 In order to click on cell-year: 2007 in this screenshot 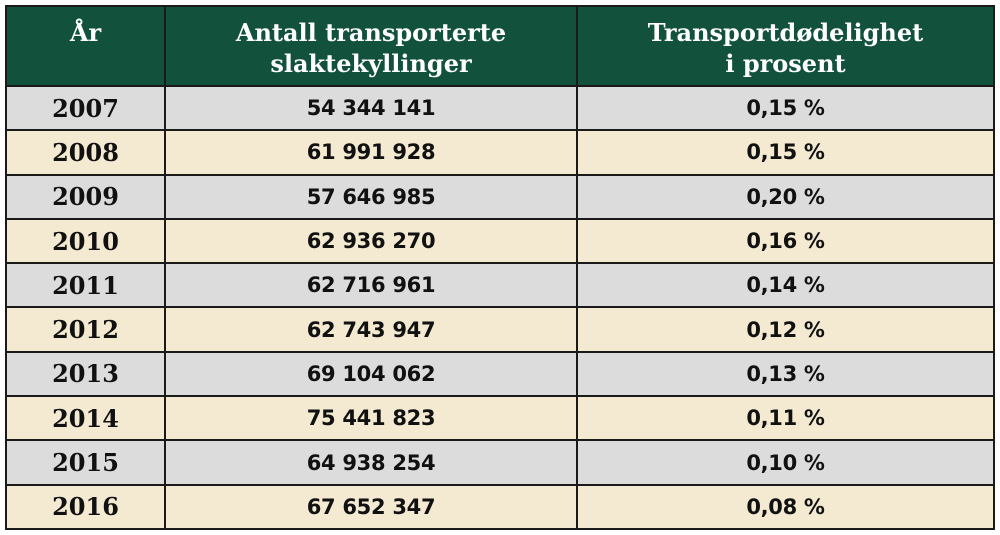, I will do `click(86, 109)`.